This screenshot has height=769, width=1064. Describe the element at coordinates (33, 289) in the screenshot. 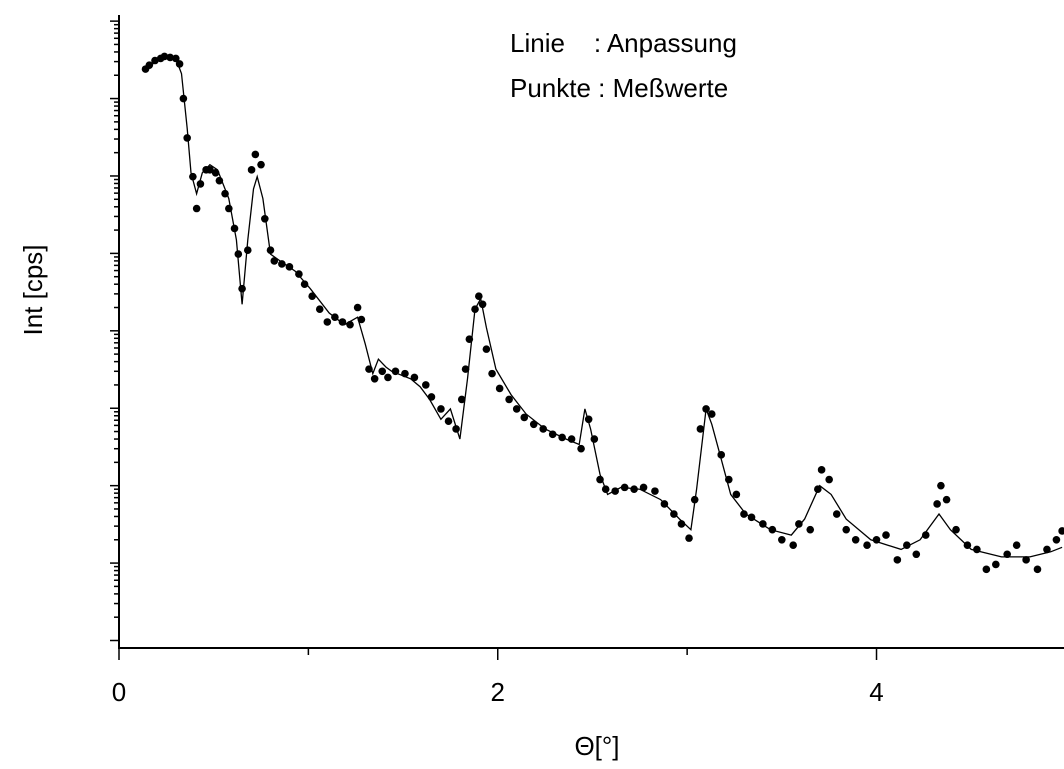

I see `y-axis-label: Int [cps]` at that location.